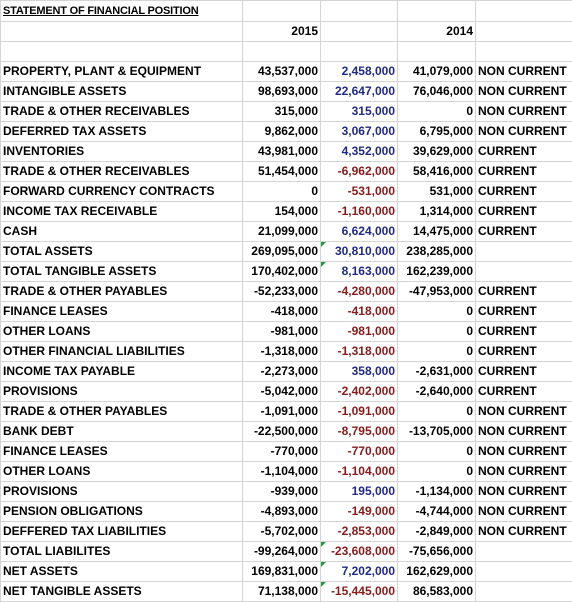 This screenshot has width=572, height=602. What do you see at coordinates (359, 191) in the screenshot?
I see `change-cell: -531,000` at bounding box center [359, 191].